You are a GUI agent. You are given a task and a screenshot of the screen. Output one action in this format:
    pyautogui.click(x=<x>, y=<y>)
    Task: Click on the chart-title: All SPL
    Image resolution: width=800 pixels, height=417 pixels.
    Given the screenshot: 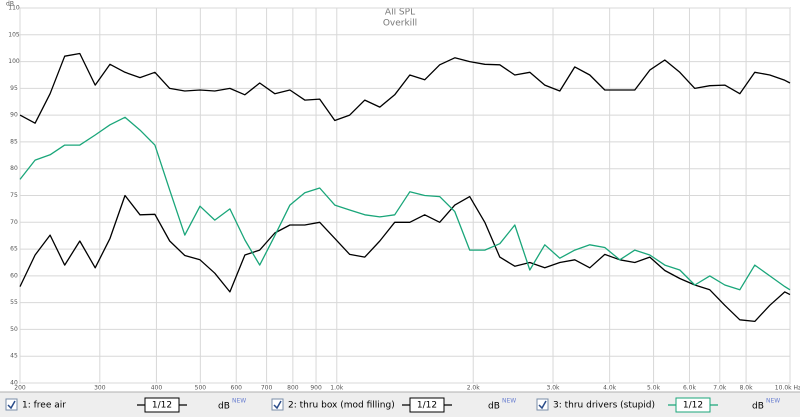 What is the action you would take?
    pyautogui.click(x=400, y=13)
    